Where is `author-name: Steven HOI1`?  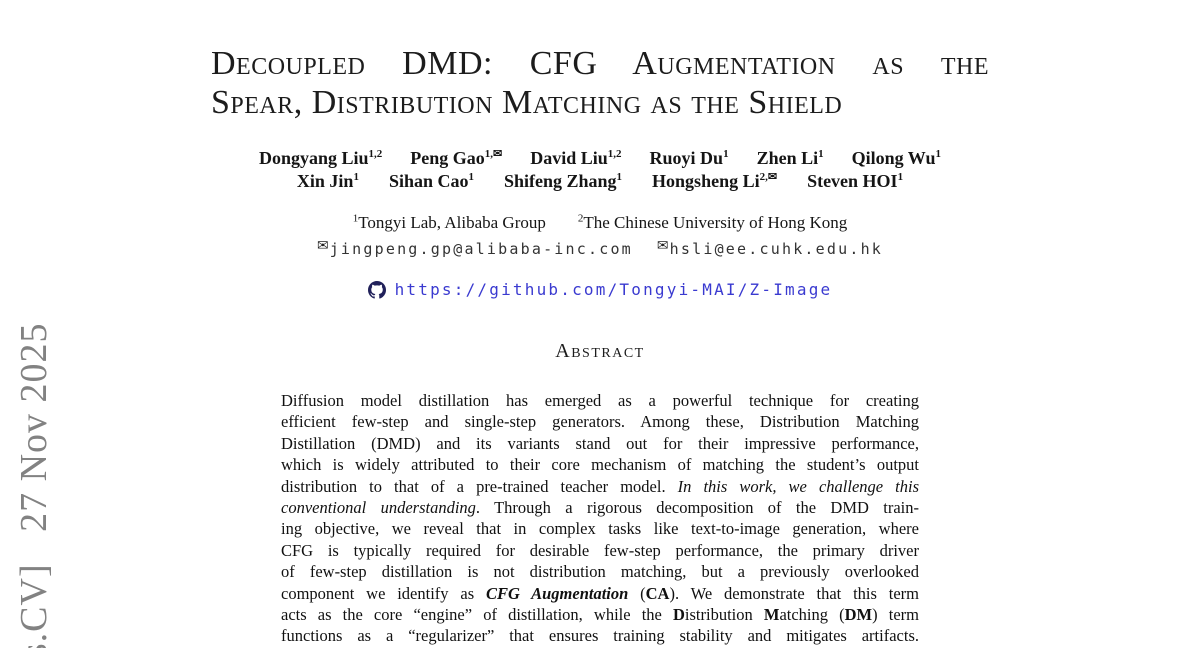
author-name: Steven HOI1 is located at coordinates (855, 181).